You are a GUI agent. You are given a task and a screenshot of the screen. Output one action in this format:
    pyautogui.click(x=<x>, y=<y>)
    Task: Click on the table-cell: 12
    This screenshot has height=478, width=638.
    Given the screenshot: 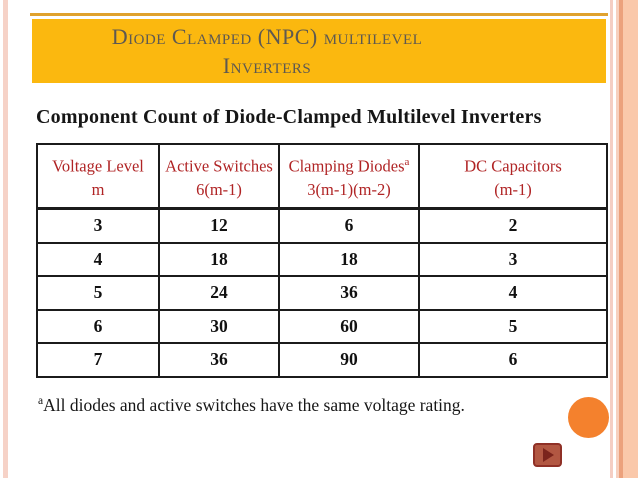 What is the action you would take?
    pyautogui.click(x=219, y=225)
    